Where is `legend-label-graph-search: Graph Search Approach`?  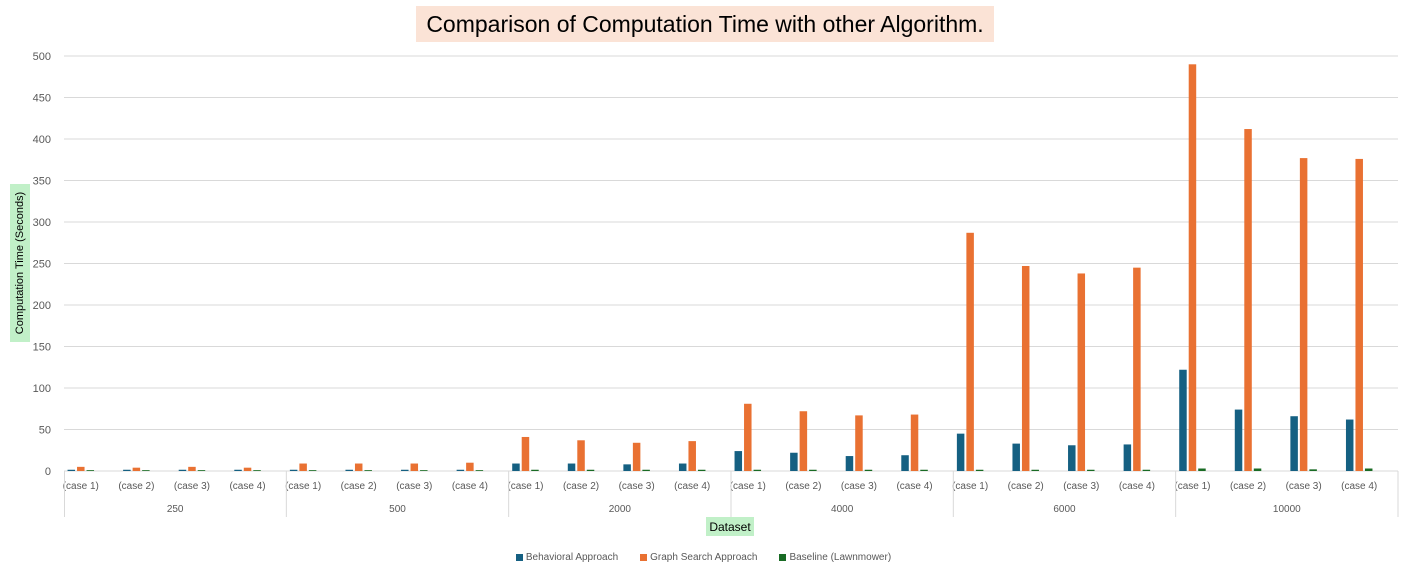
legend-label-graph-search: Graph Search Approach is located at coordinates (704, 557).